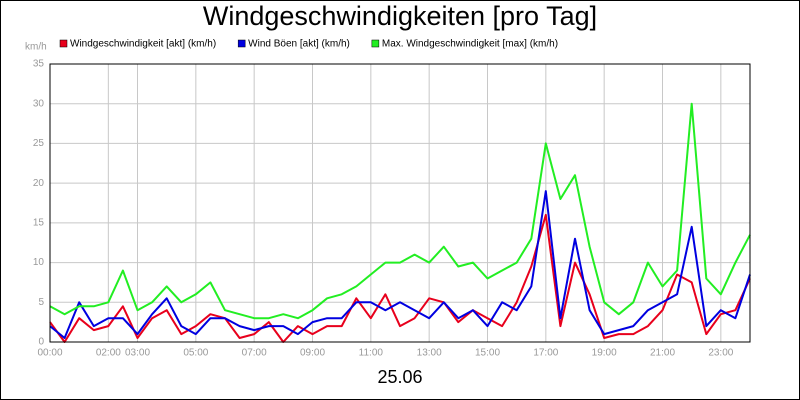 The image size is (800, 400). Describe the element at coordinates (41, 342) in the screenshot. I see `y-tick-label: 0` at that location.